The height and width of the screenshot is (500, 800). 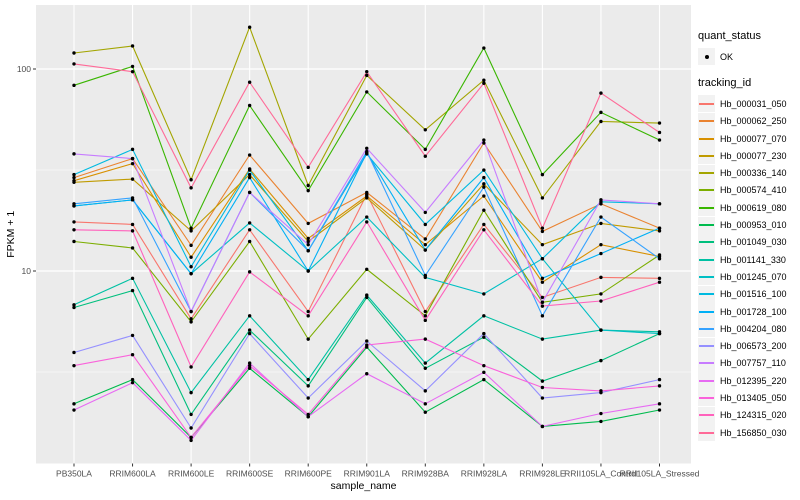 I want to click on legend-entry-Hb_000953_010: Hb_000953_010, so click(x=748, y=225).